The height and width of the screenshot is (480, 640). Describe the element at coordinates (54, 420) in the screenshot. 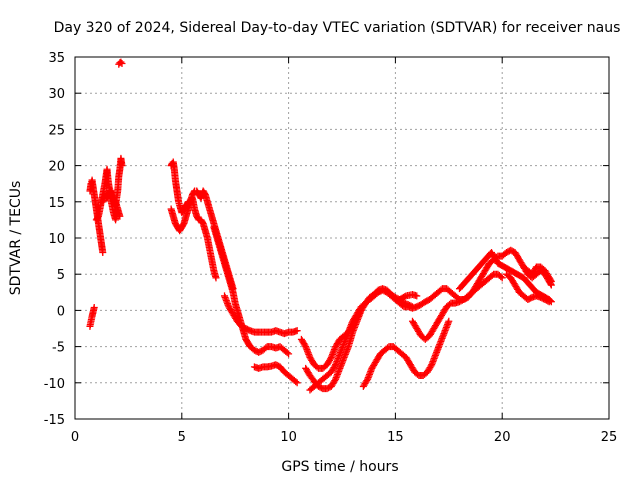

I see `y-tick-label: -15` at that location.